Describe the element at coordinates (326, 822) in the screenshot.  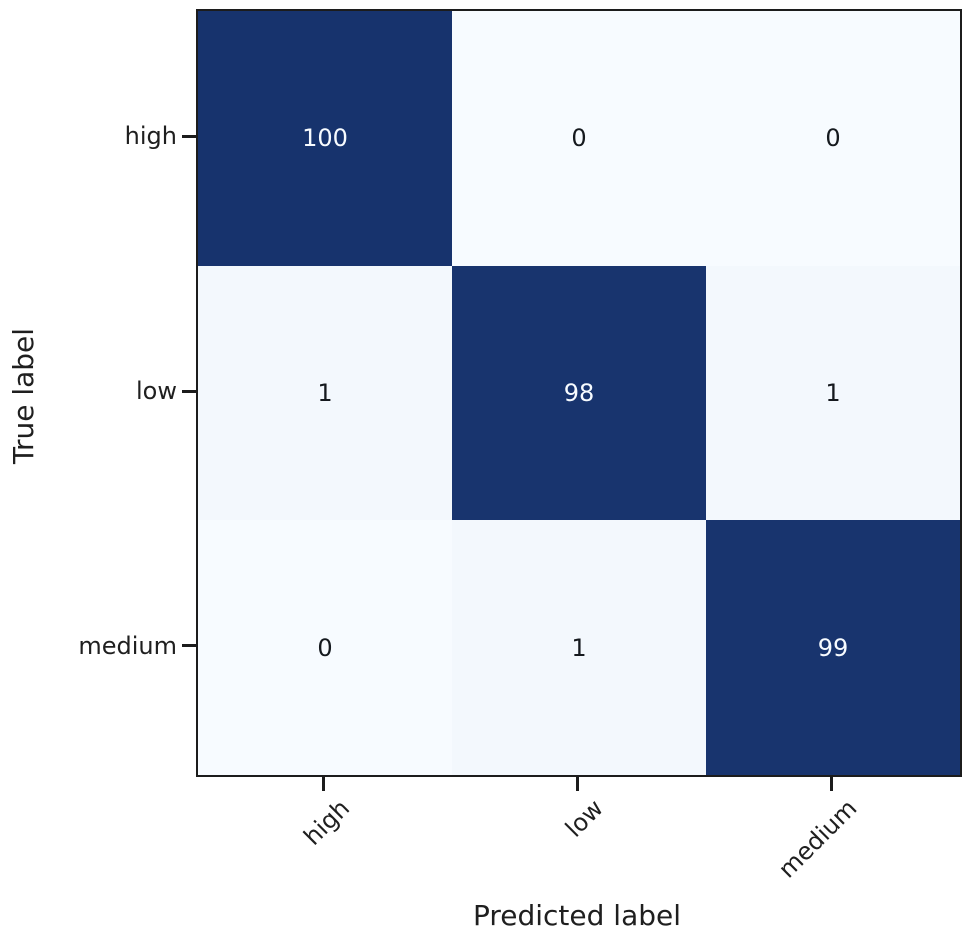
I see `x-tick-label-high: high` at that location.